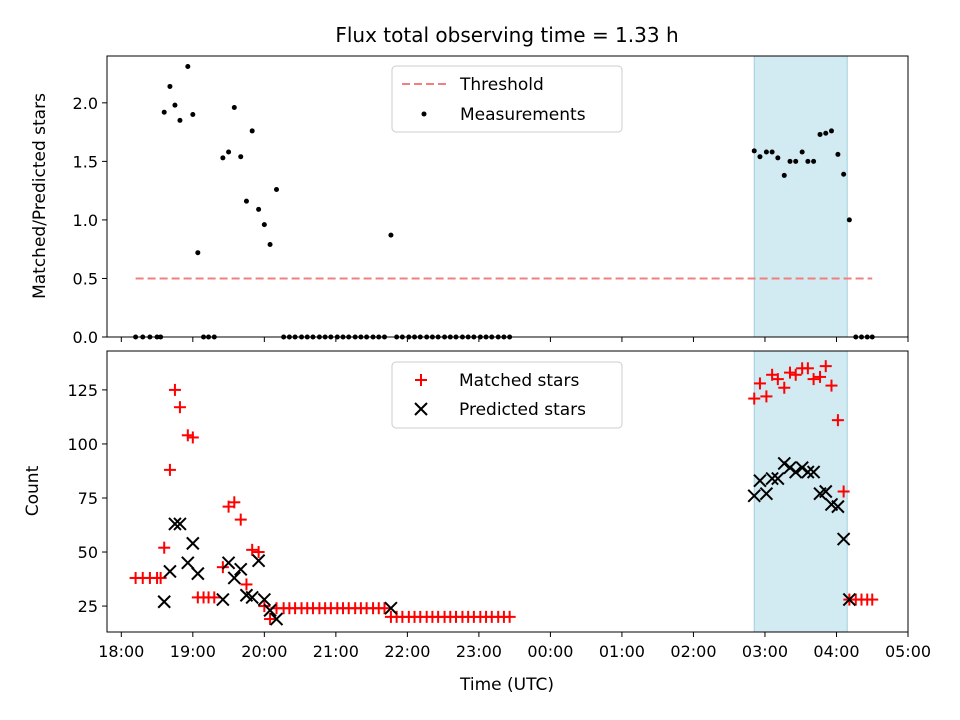 The image size is (960, 720). Describe the element at coordinates (88, 552) in the screenshot. I see `bottom-y-tick-label: 50` at that location.